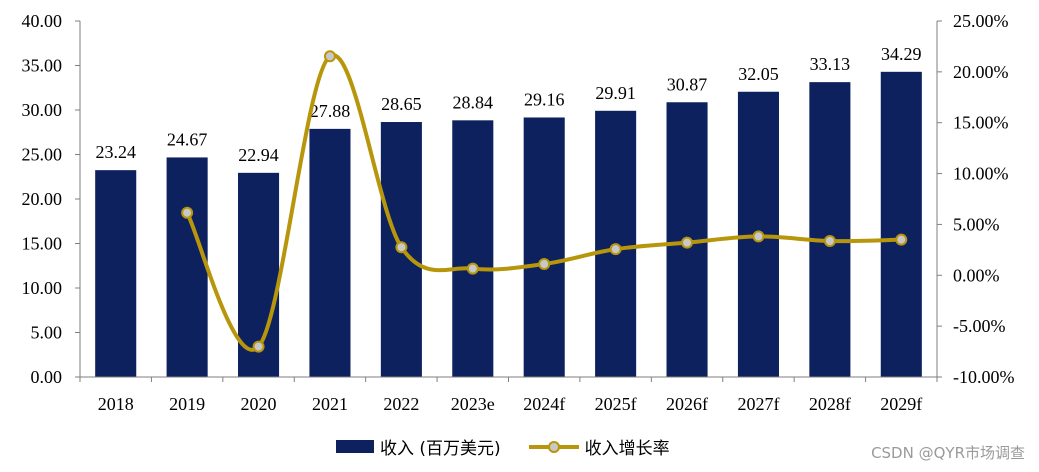 The image size is (1039, 472). I want to click on bar-value-label: 23.24, so click(115, 152).